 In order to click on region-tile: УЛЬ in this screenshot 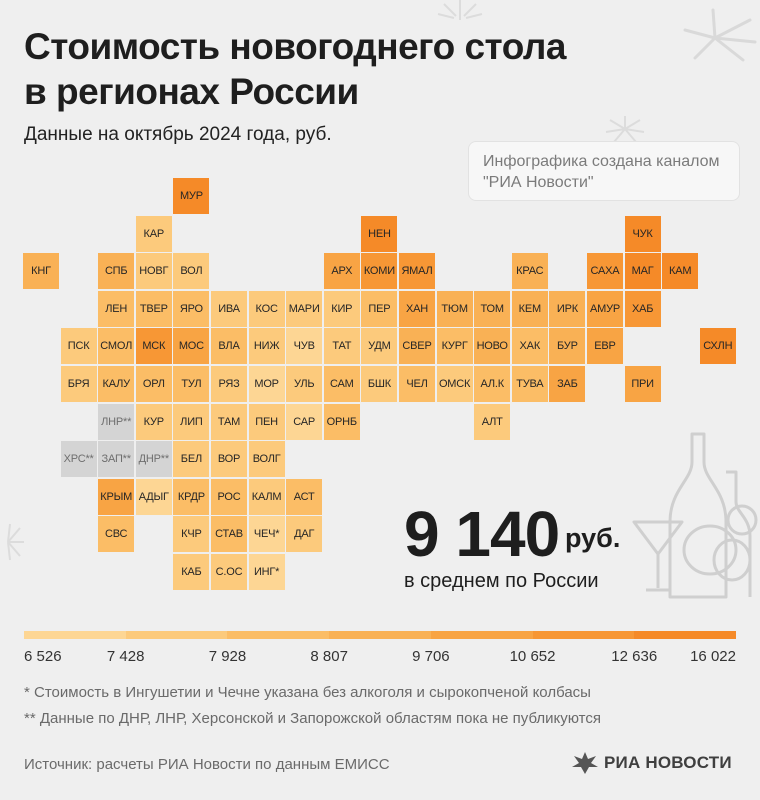, I will do `click(304, 384)`.